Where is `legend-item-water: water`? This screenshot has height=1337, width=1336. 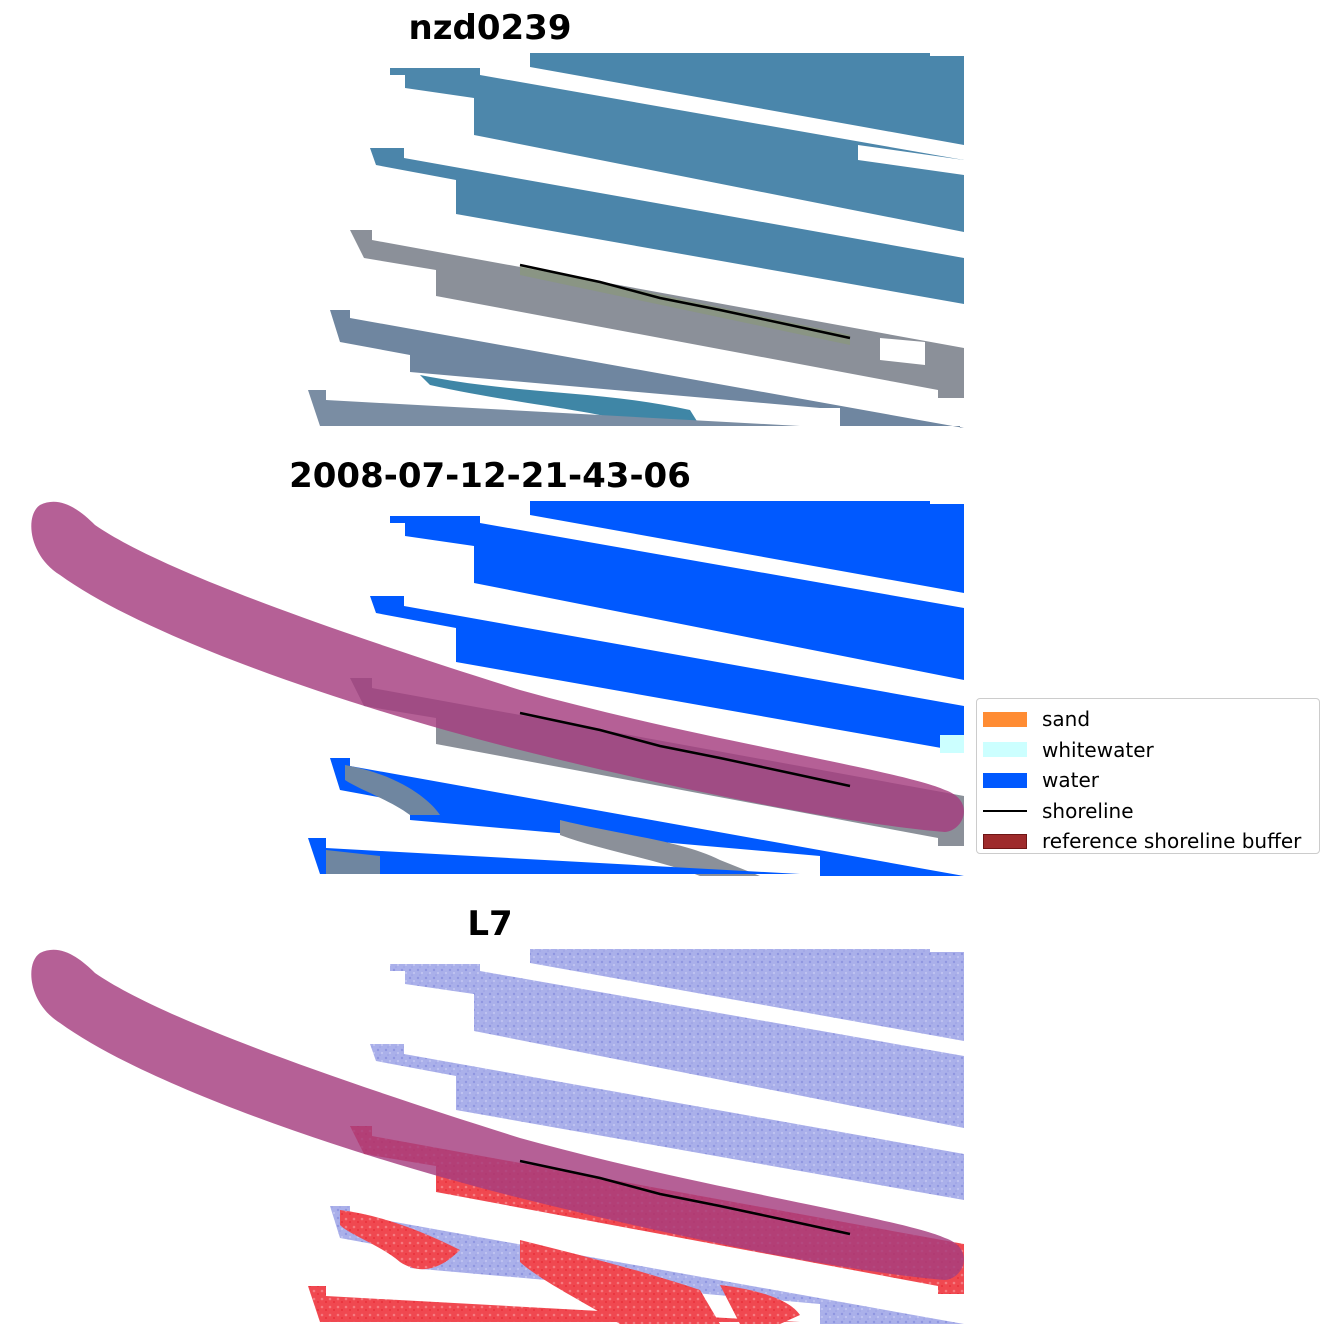 legend-item-water: water is located at coordinates (1148, 780).